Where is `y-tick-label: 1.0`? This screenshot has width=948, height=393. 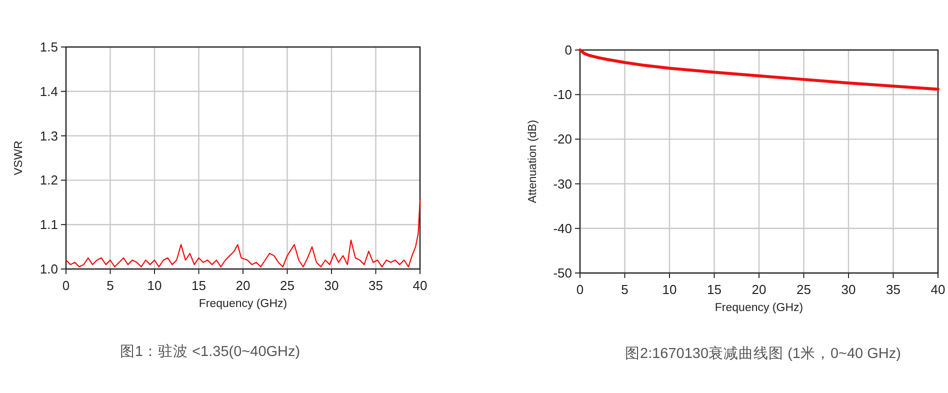 y-tick-label: 1.0 is located at coordinates (49, 269).